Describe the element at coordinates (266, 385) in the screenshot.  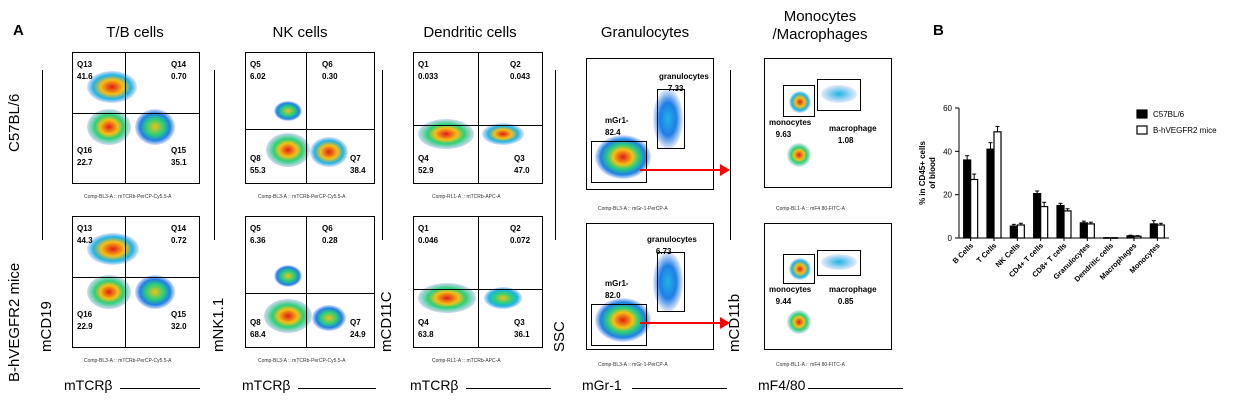
I see `axis-x-nk: mTCRβ` at that location.